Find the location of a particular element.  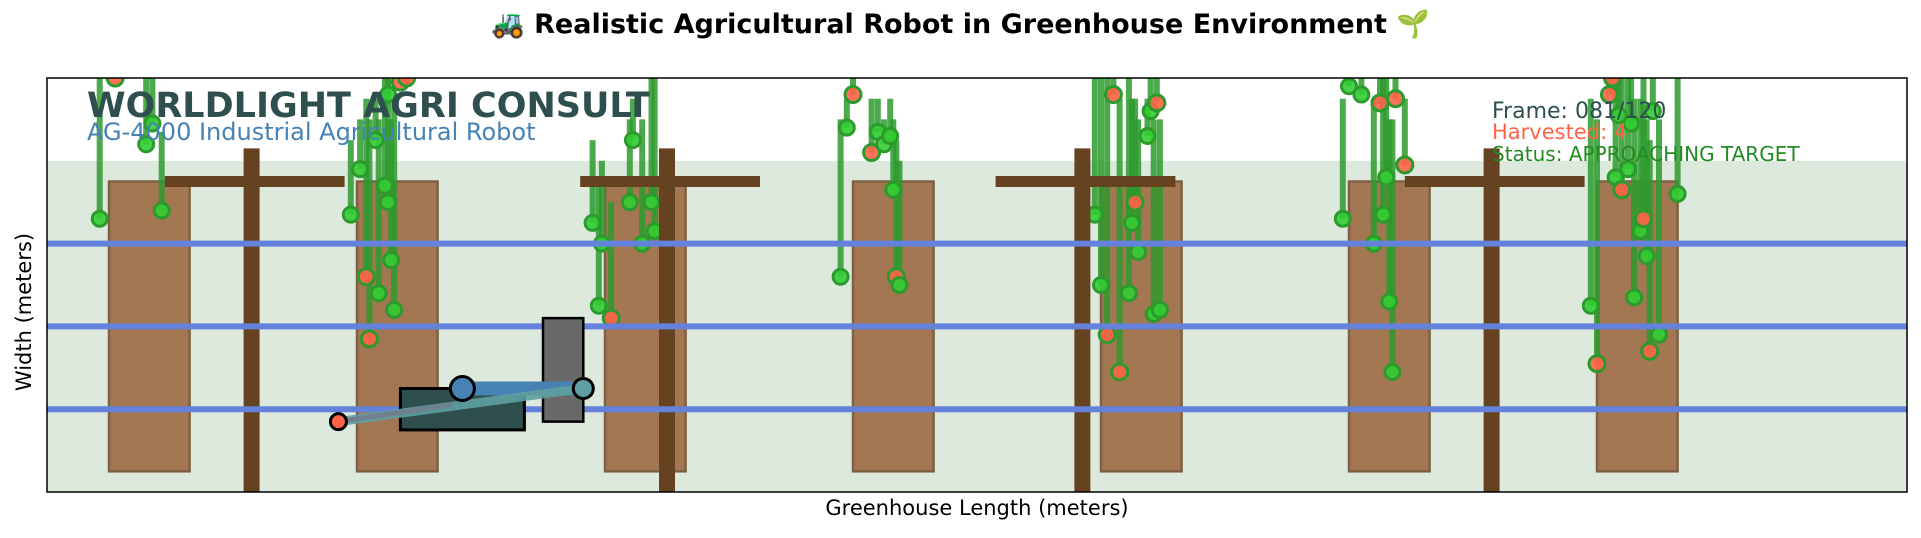

robot-gripper is located at coordinates (338, 422).